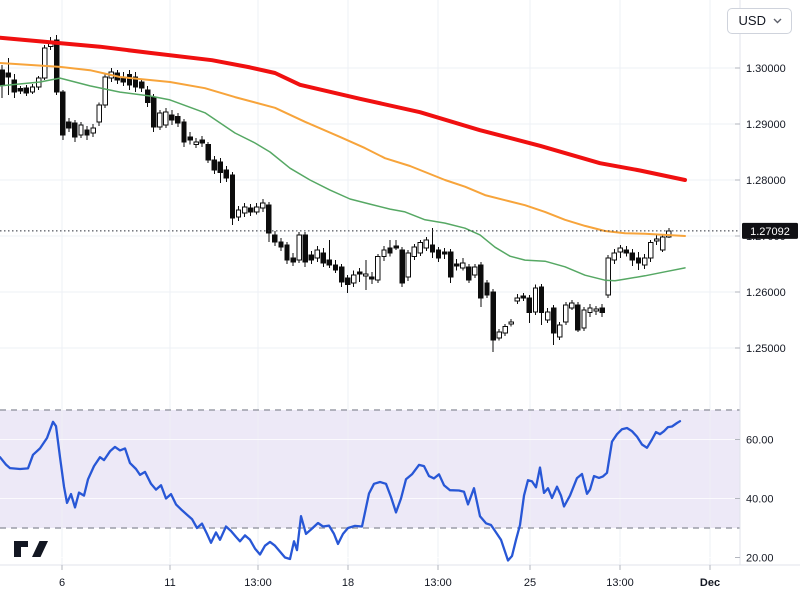 The height and width of the screenshot is (600, 800). What do you see at coordinates (766, 69) in the screenshot?
I see `price-axis-label: 1.30000` at bounding box center [766, 69].